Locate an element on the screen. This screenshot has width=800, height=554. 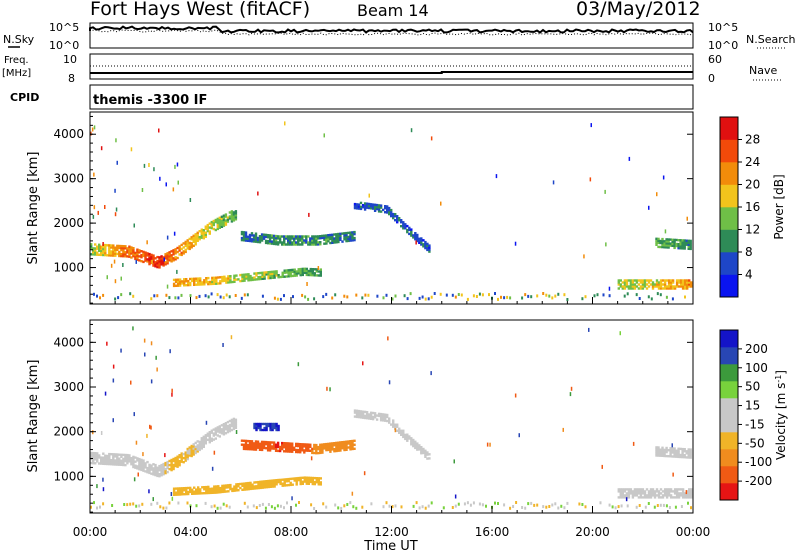
colorbar-tick-label: 15 is located at coordinates (752, 406).